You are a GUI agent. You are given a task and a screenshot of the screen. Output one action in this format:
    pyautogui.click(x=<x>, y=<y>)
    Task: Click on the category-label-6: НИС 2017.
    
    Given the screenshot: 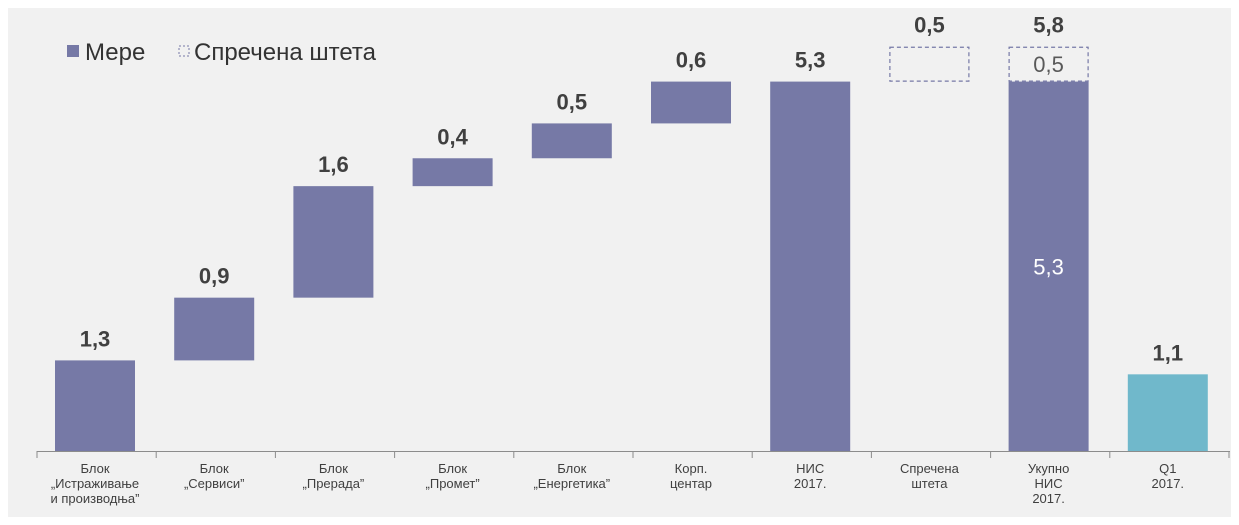 What is the action you would take?
    pyautogui.click(x=810, y=476)
    